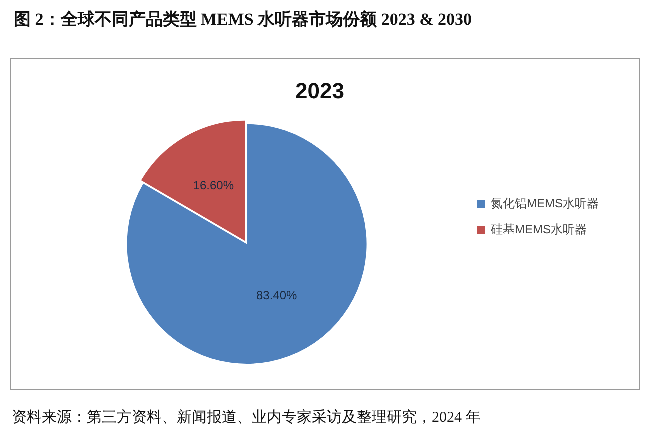 This screenshot has width=655, height=440. What do you see at coordinates (243, 20) in the screenshot?
I see `chart-title: 图 2：全球不同产品类型 MEMS 水听器市场份额 2023 & 2030` at bounding box center [243, 20].